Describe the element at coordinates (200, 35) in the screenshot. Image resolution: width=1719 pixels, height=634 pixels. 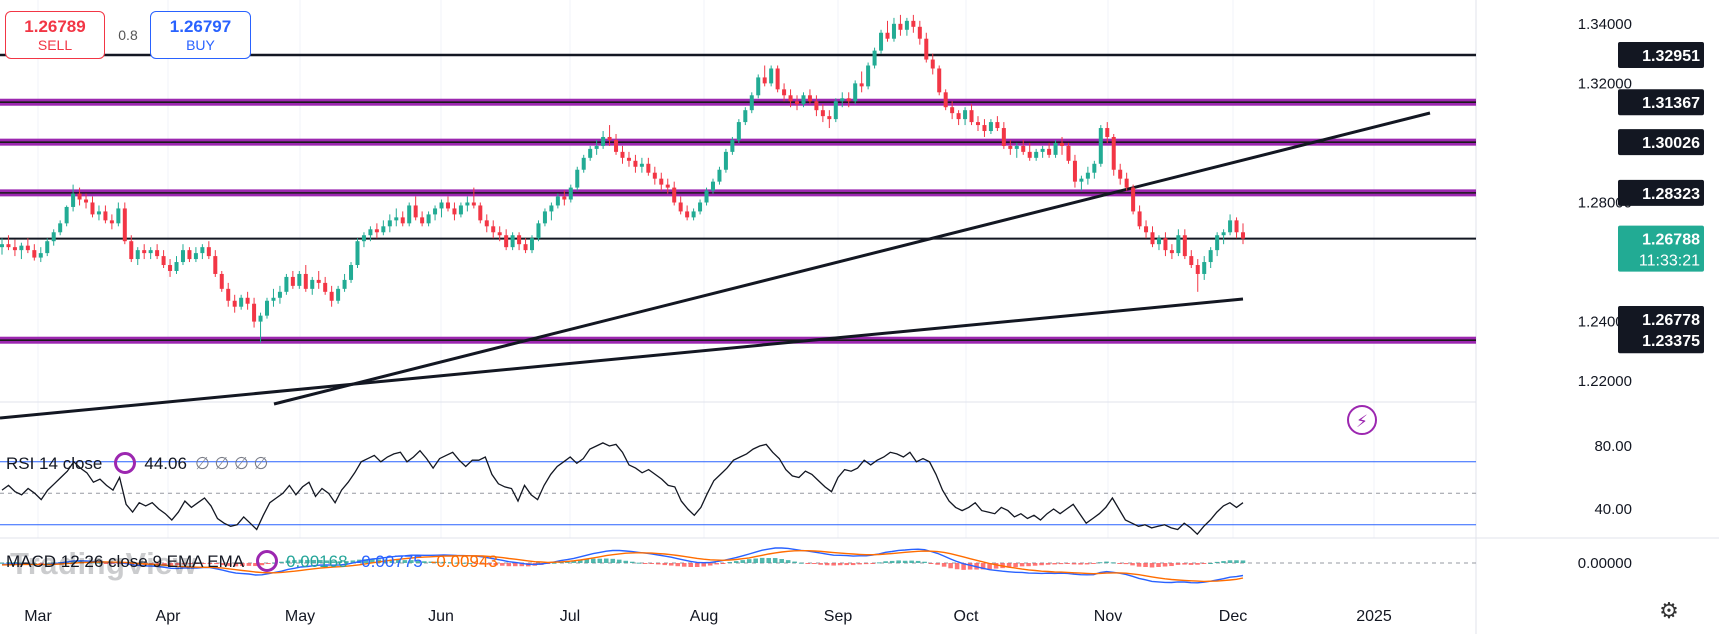
I see `buy-button: 1.26797 BUY` at that location.